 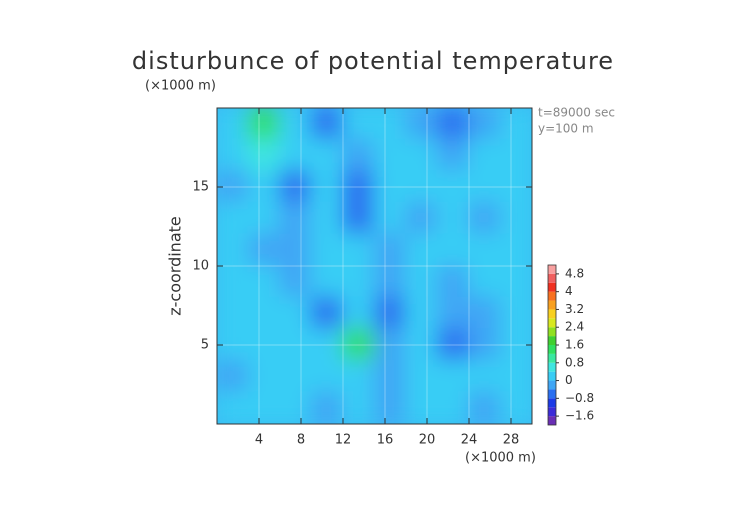 I want to click on colorbar-tick-label: 2.4, so click(x=574, y=327).